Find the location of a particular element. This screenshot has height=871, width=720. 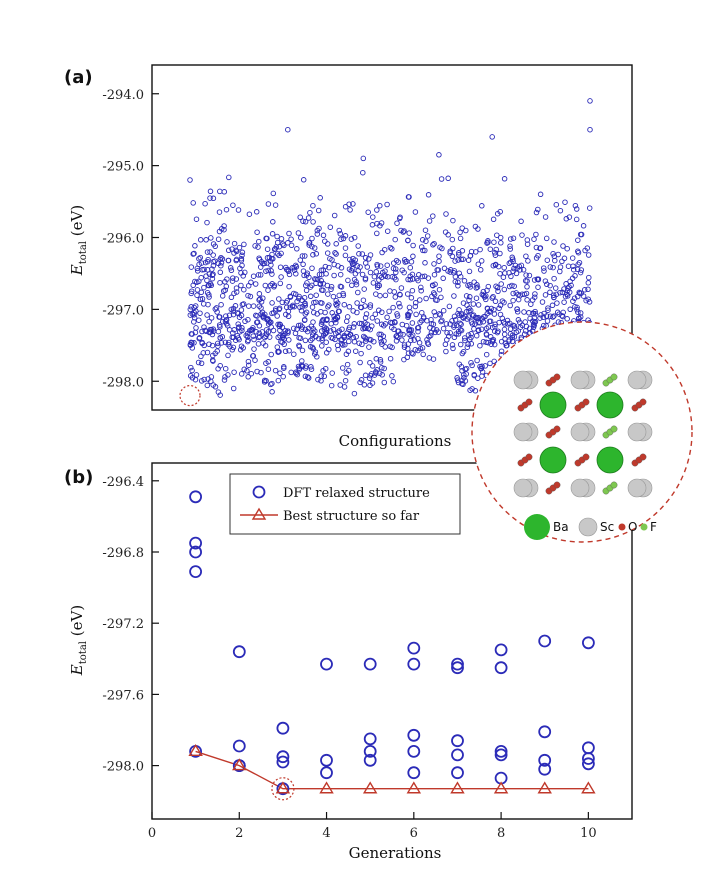

panel-a-x-axis-title: Configurations is located at coordinates (395, 441).